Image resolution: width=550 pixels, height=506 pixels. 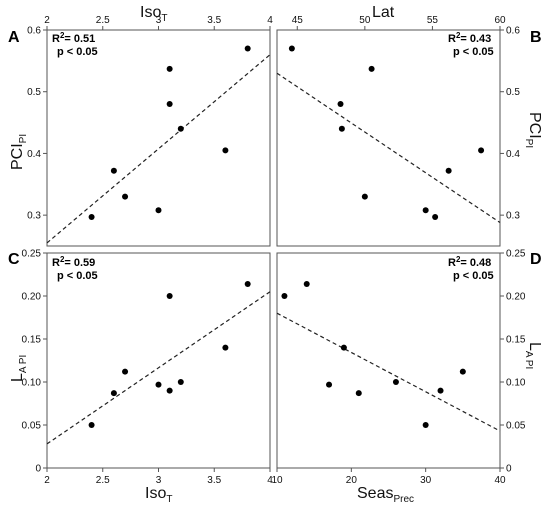 I want to click on panel-c-r2-prefix: R, so click(x=56, y=263).